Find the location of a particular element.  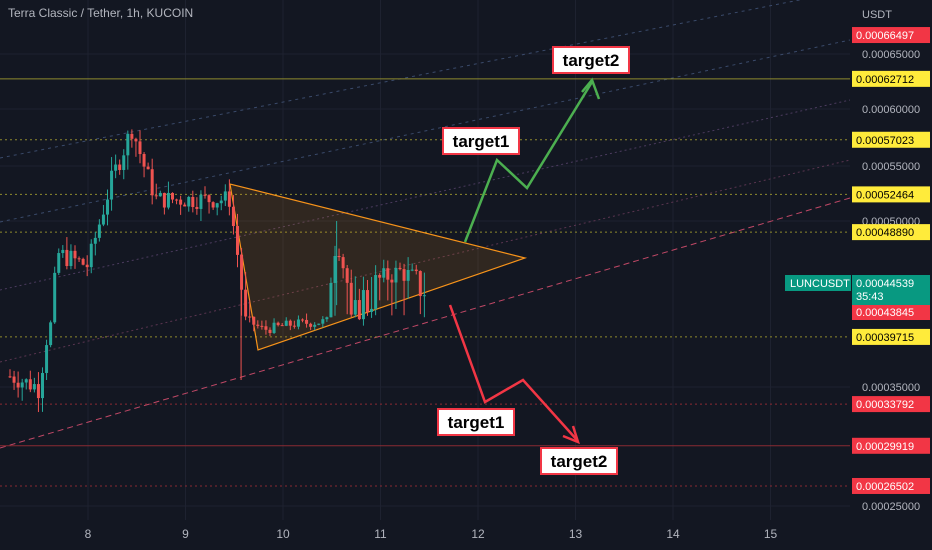

down-target1-label-box is located at coordinates (476, 422).